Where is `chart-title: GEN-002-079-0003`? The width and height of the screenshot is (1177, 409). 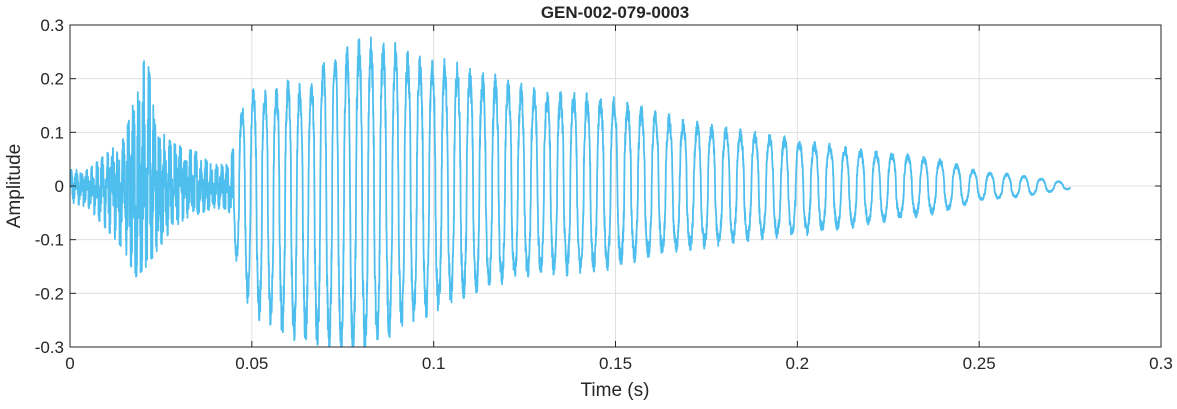
chart-title: GEN-002-079-0003 is located at coordinates (615, 12).